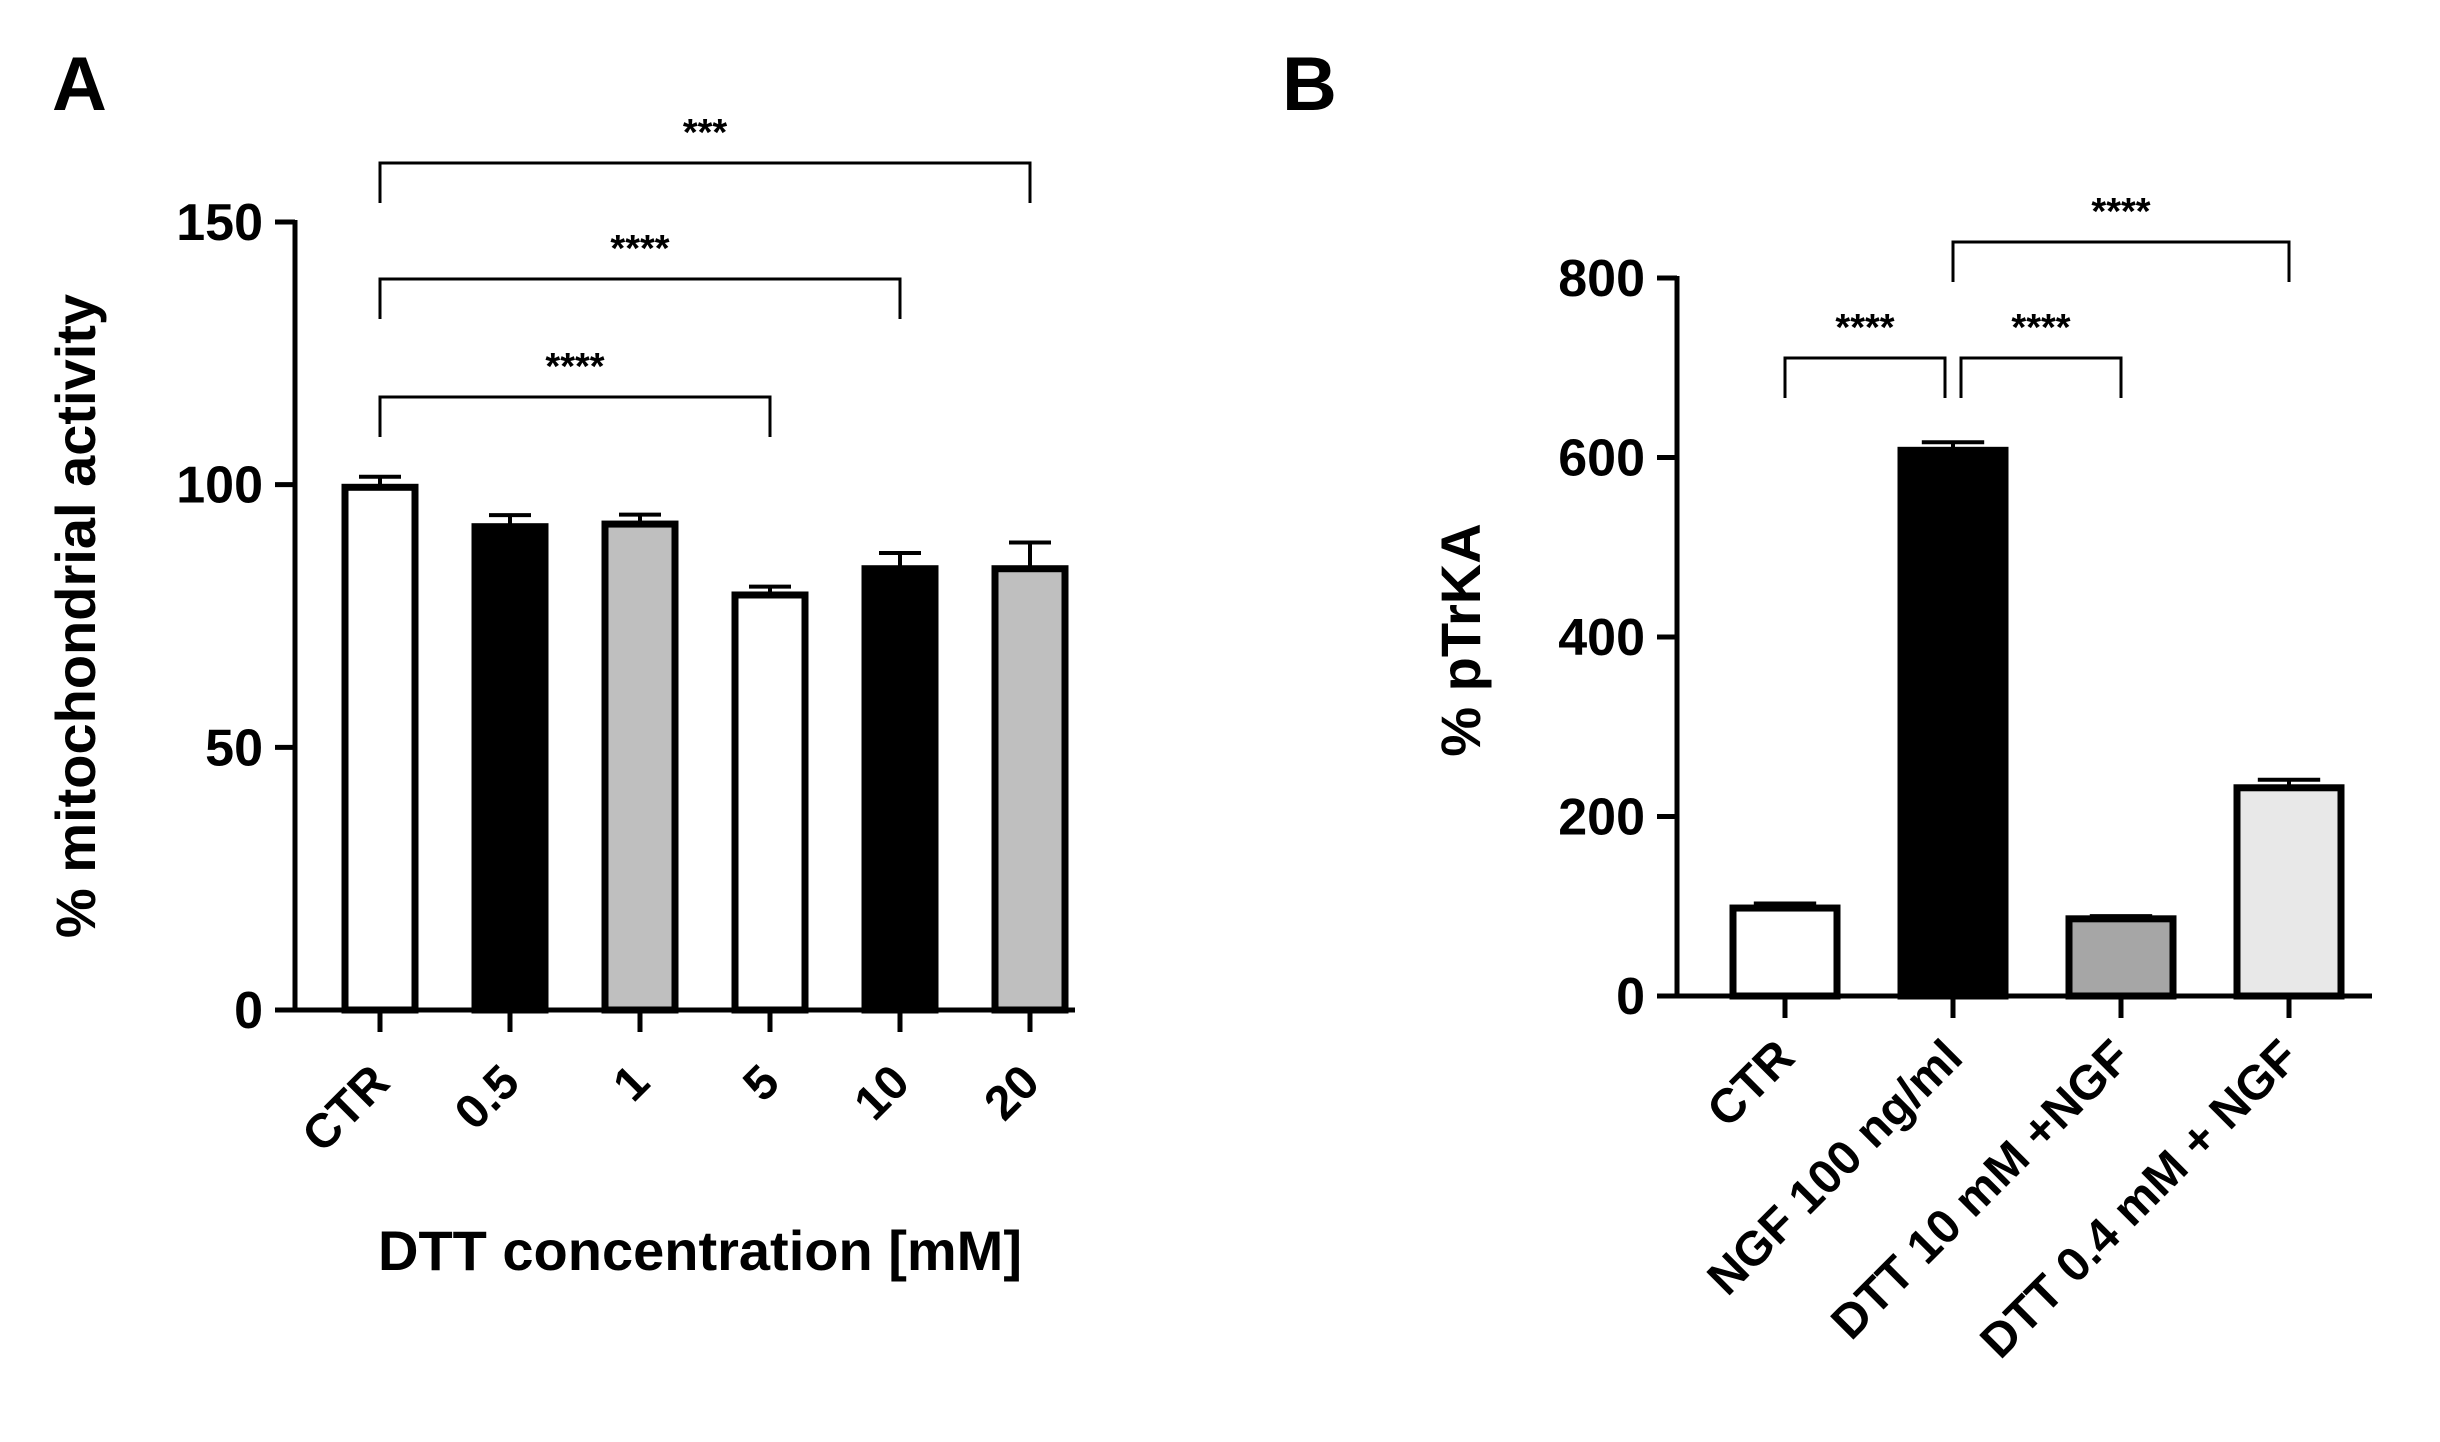 This screenshot has height=1442, width=2440. Describe the element at coordinates (700, 1250) in the screenshot. I see `x-axis-title: DTT concentration [mM]` at that location.